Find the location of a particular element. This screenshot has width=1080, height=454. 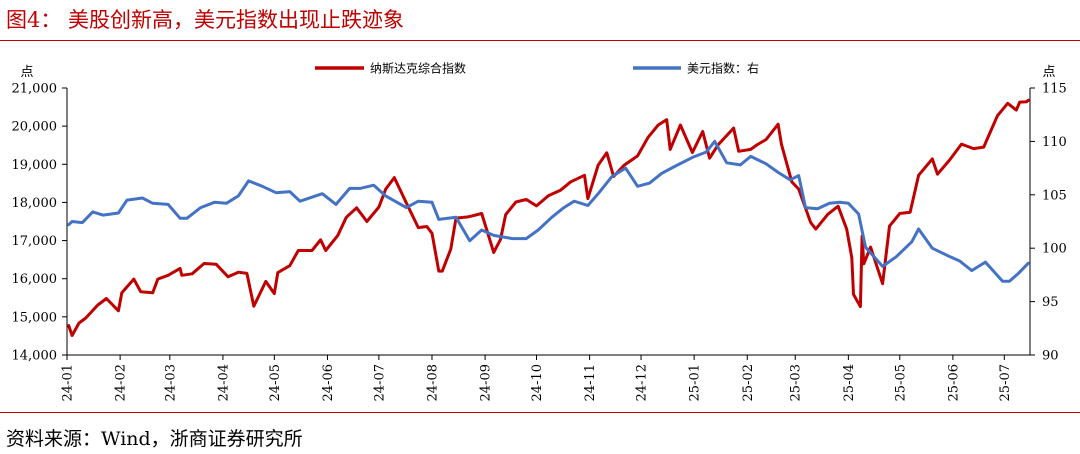

right-axis-tick-label: 90 is located at coordinates (1050, 356).